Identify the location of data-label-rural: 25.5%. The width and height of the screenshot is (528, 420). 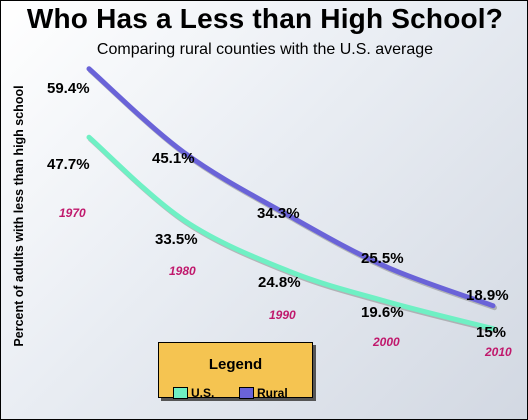
(382, 258).